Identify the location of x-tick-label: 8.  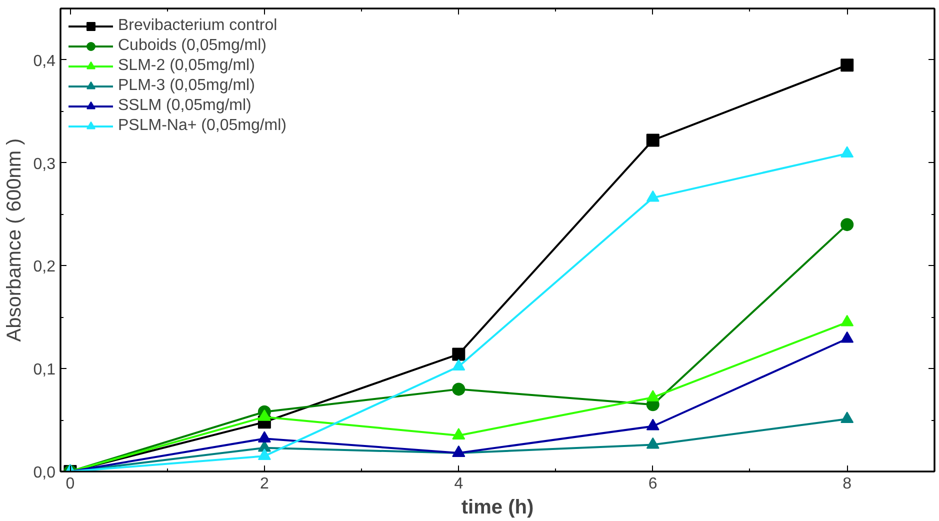
(847, 484).